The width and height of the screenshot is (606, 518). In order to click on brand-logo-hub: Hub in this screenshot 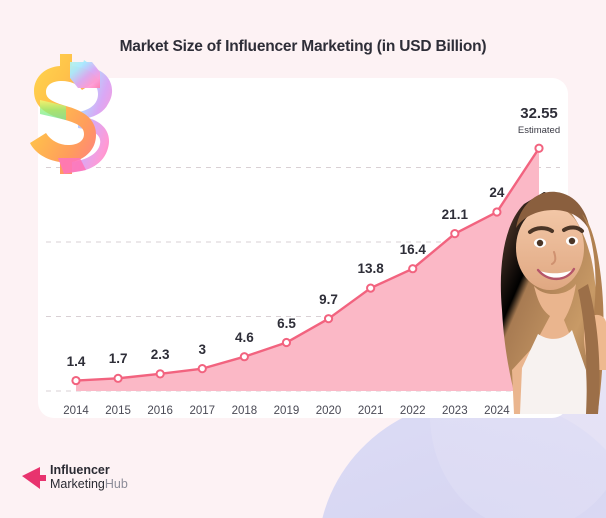, I will do `click(116, 483)`.